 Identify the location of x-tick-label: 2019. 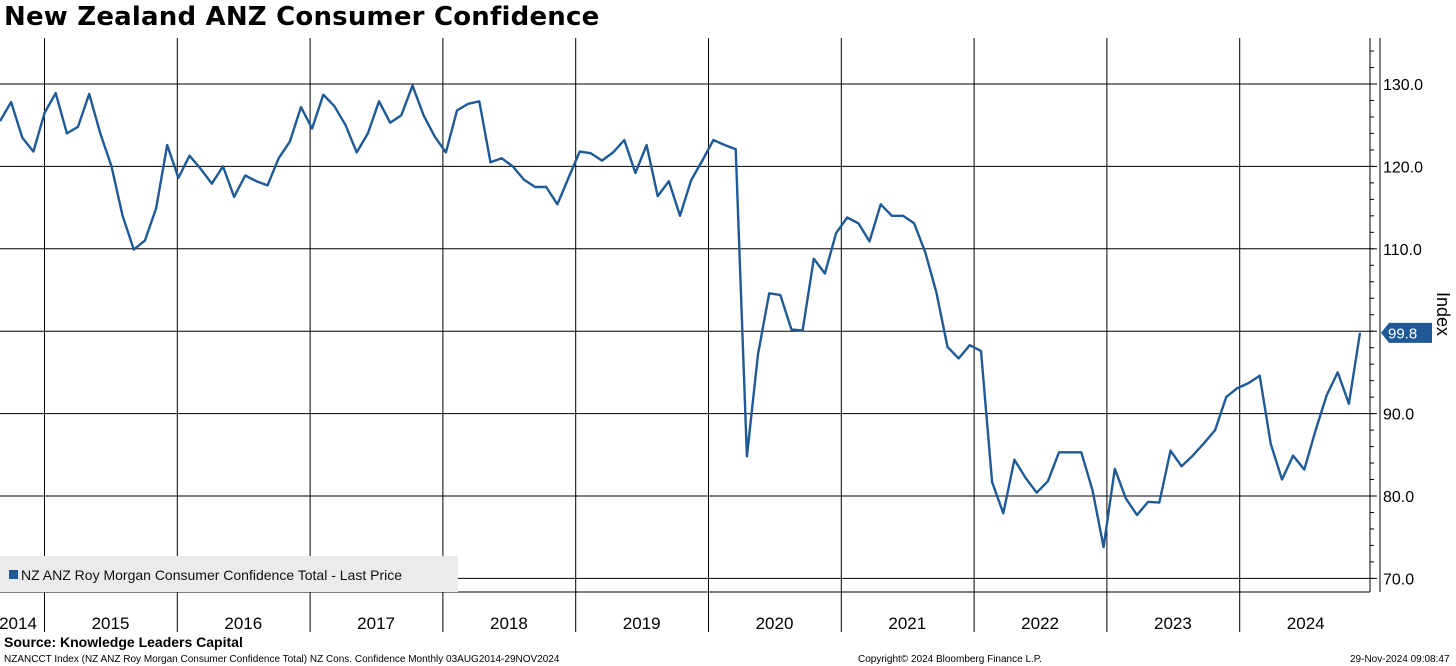
(642, 623).